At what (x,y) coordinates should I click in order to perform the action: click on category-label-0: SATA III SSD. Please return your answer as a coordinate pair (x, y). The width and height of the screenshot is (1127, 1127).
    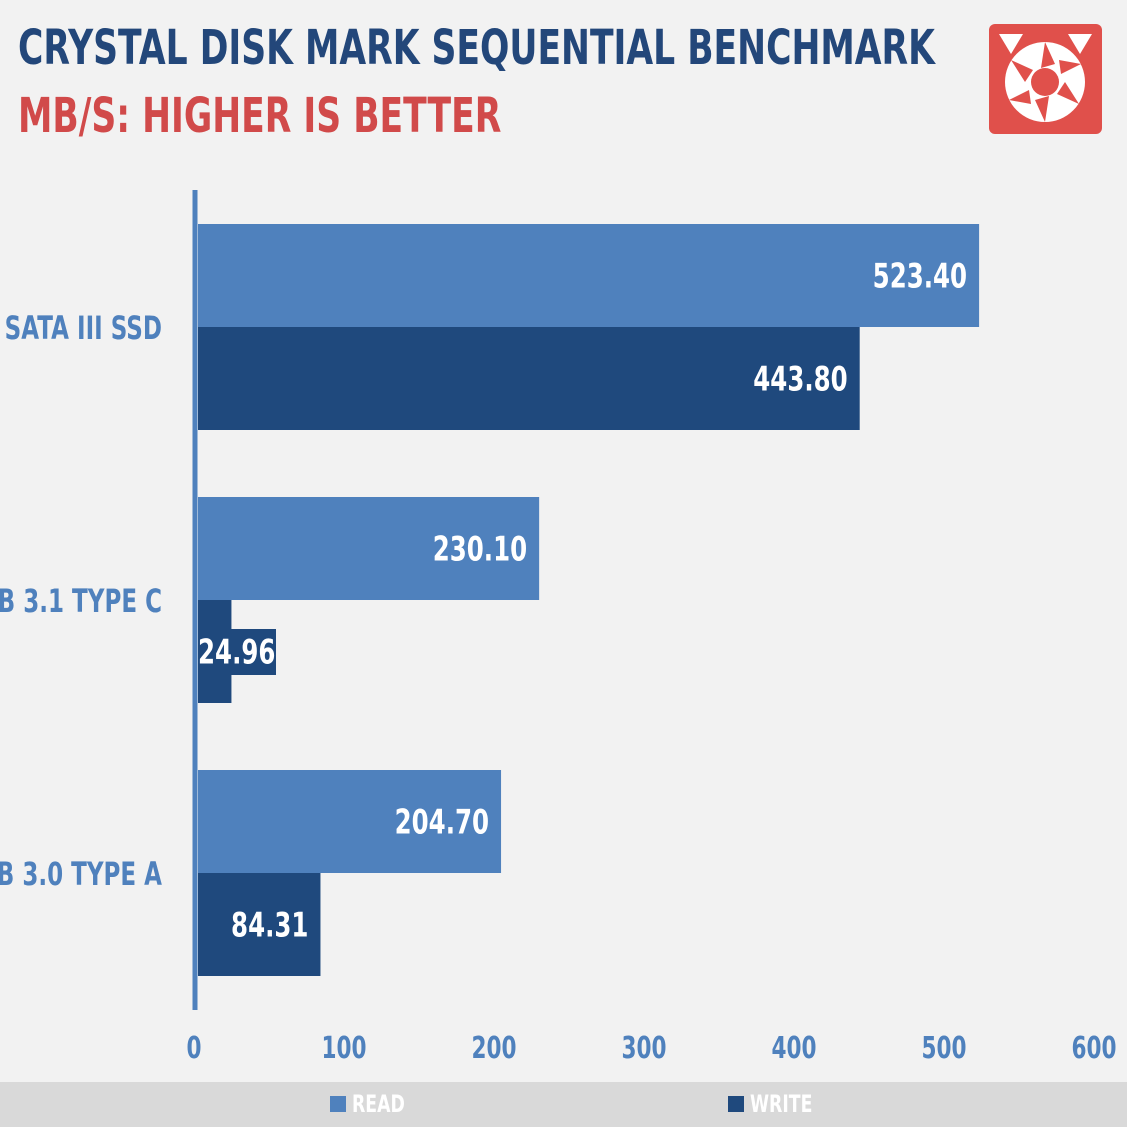
    Looking at the image, I should click on (83, 328).